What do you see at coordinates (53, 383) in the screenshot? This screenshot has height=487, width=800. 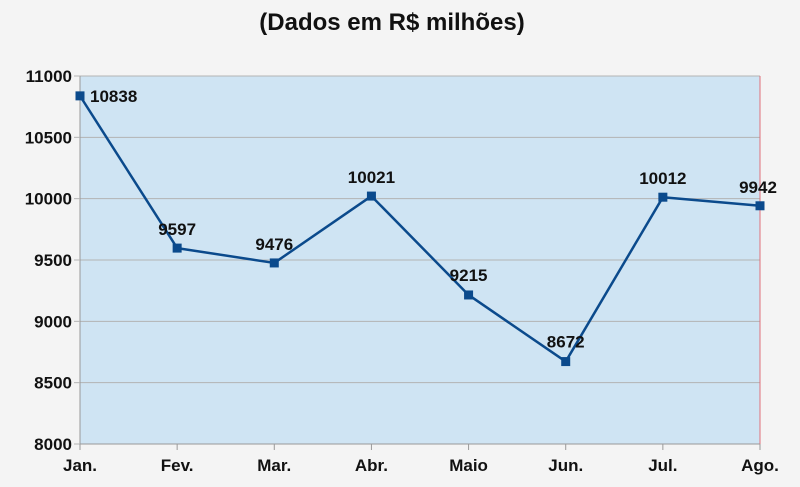 I see `y-tick-label-8500: 8500` at bounding box center [53, 383].